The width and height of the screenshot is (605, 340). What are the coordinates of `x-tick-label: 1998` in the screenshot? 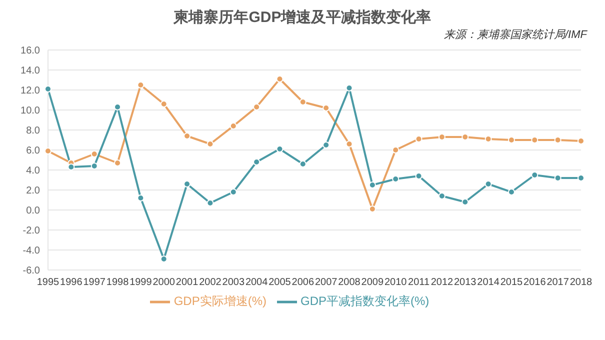 It's located at (118, 282).